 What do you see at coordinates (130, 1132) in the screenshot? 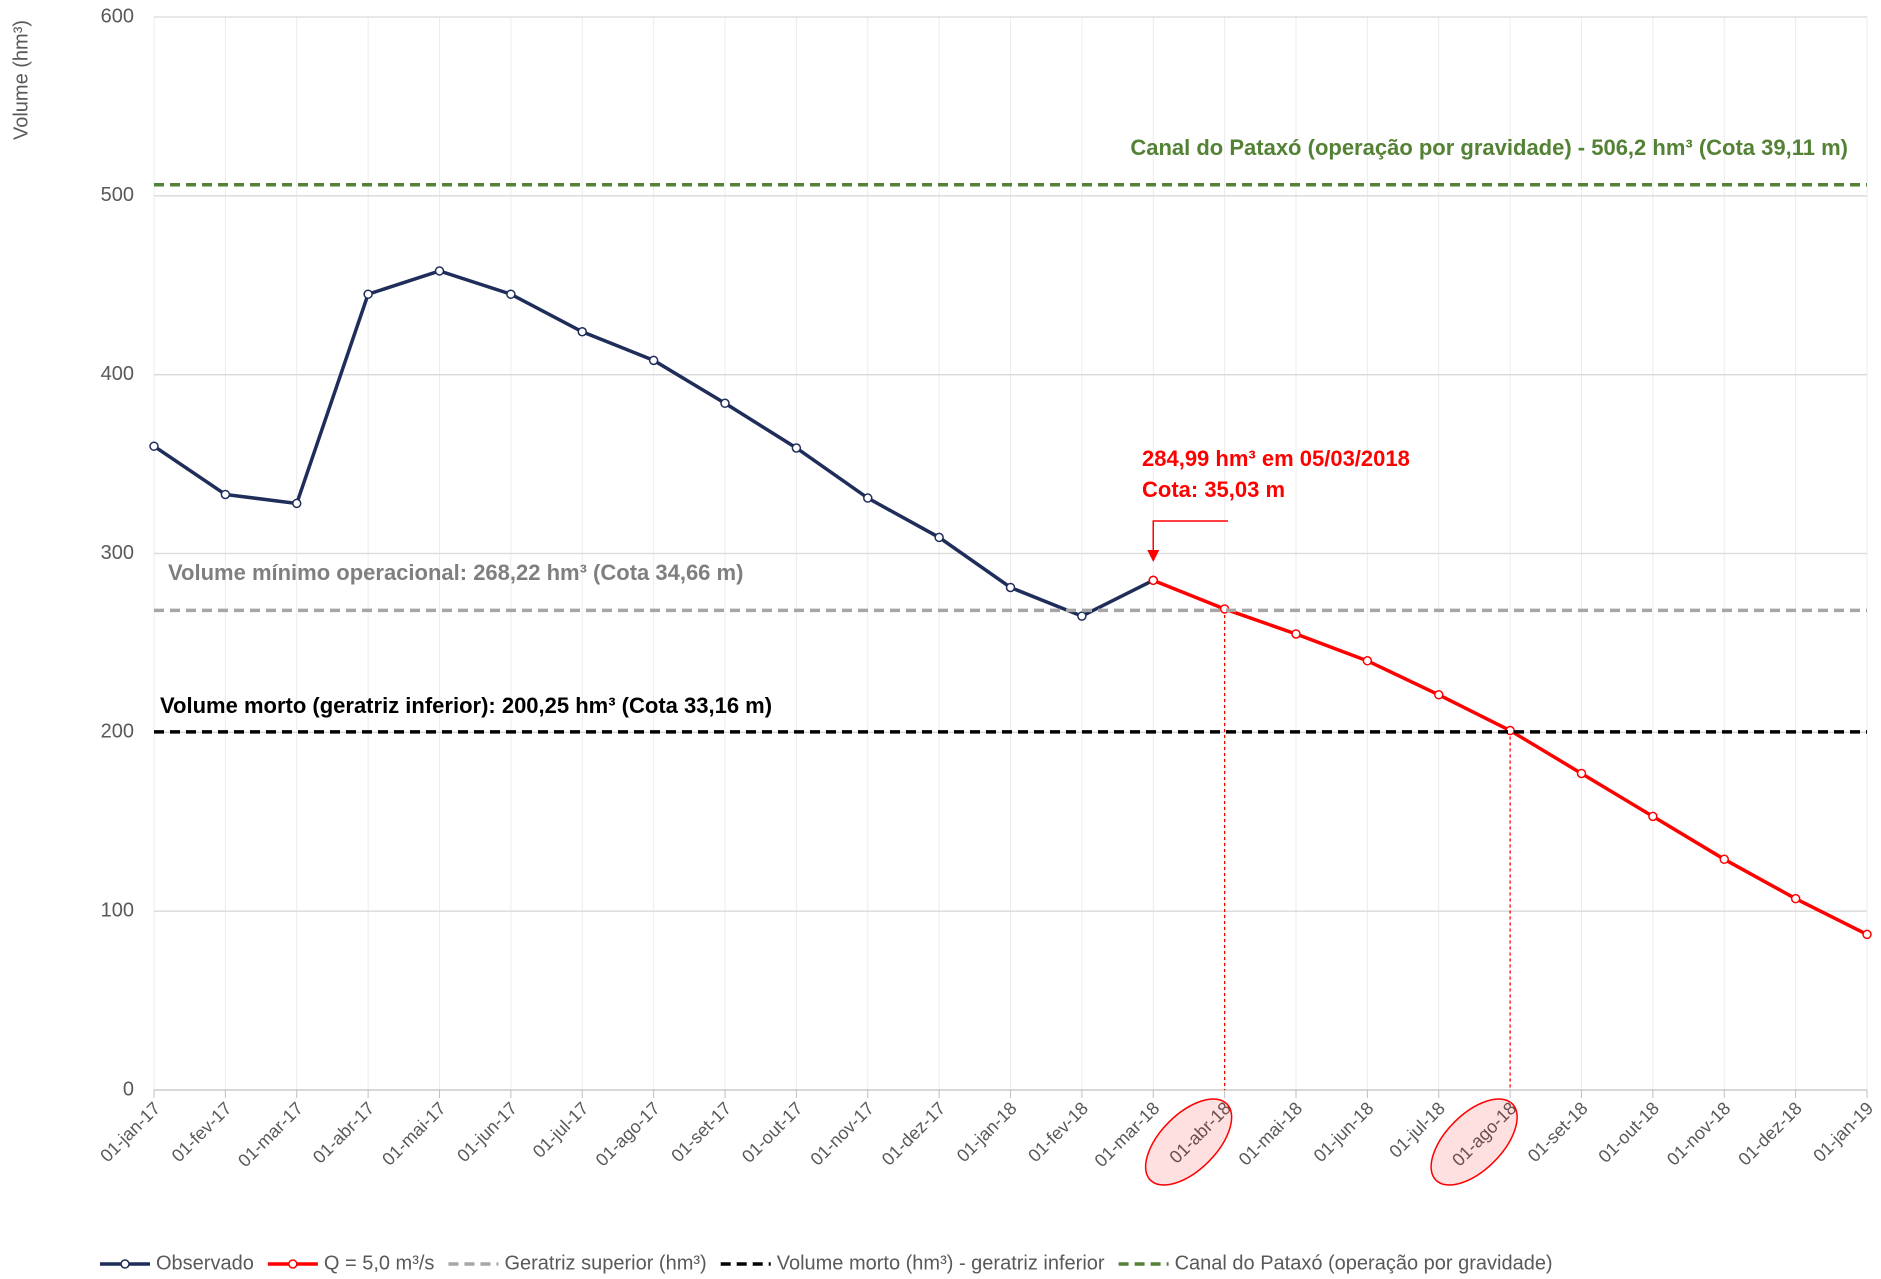
I see `x-tick-label: 01-jan-17` at bounding box center [130, 1132].